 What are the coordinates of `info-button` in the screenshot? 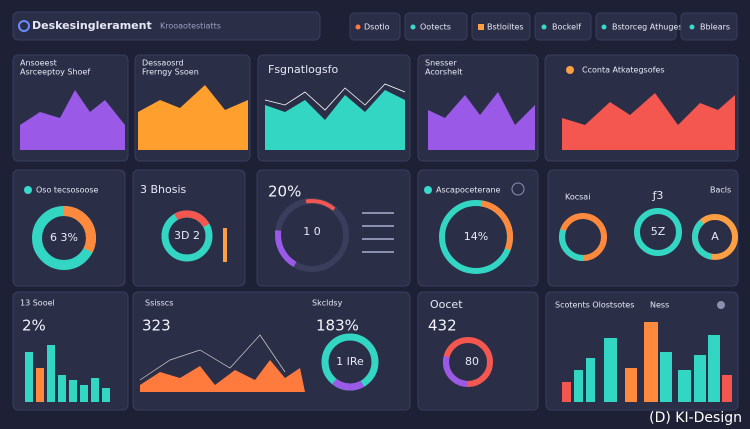 It's located at (518, 189).